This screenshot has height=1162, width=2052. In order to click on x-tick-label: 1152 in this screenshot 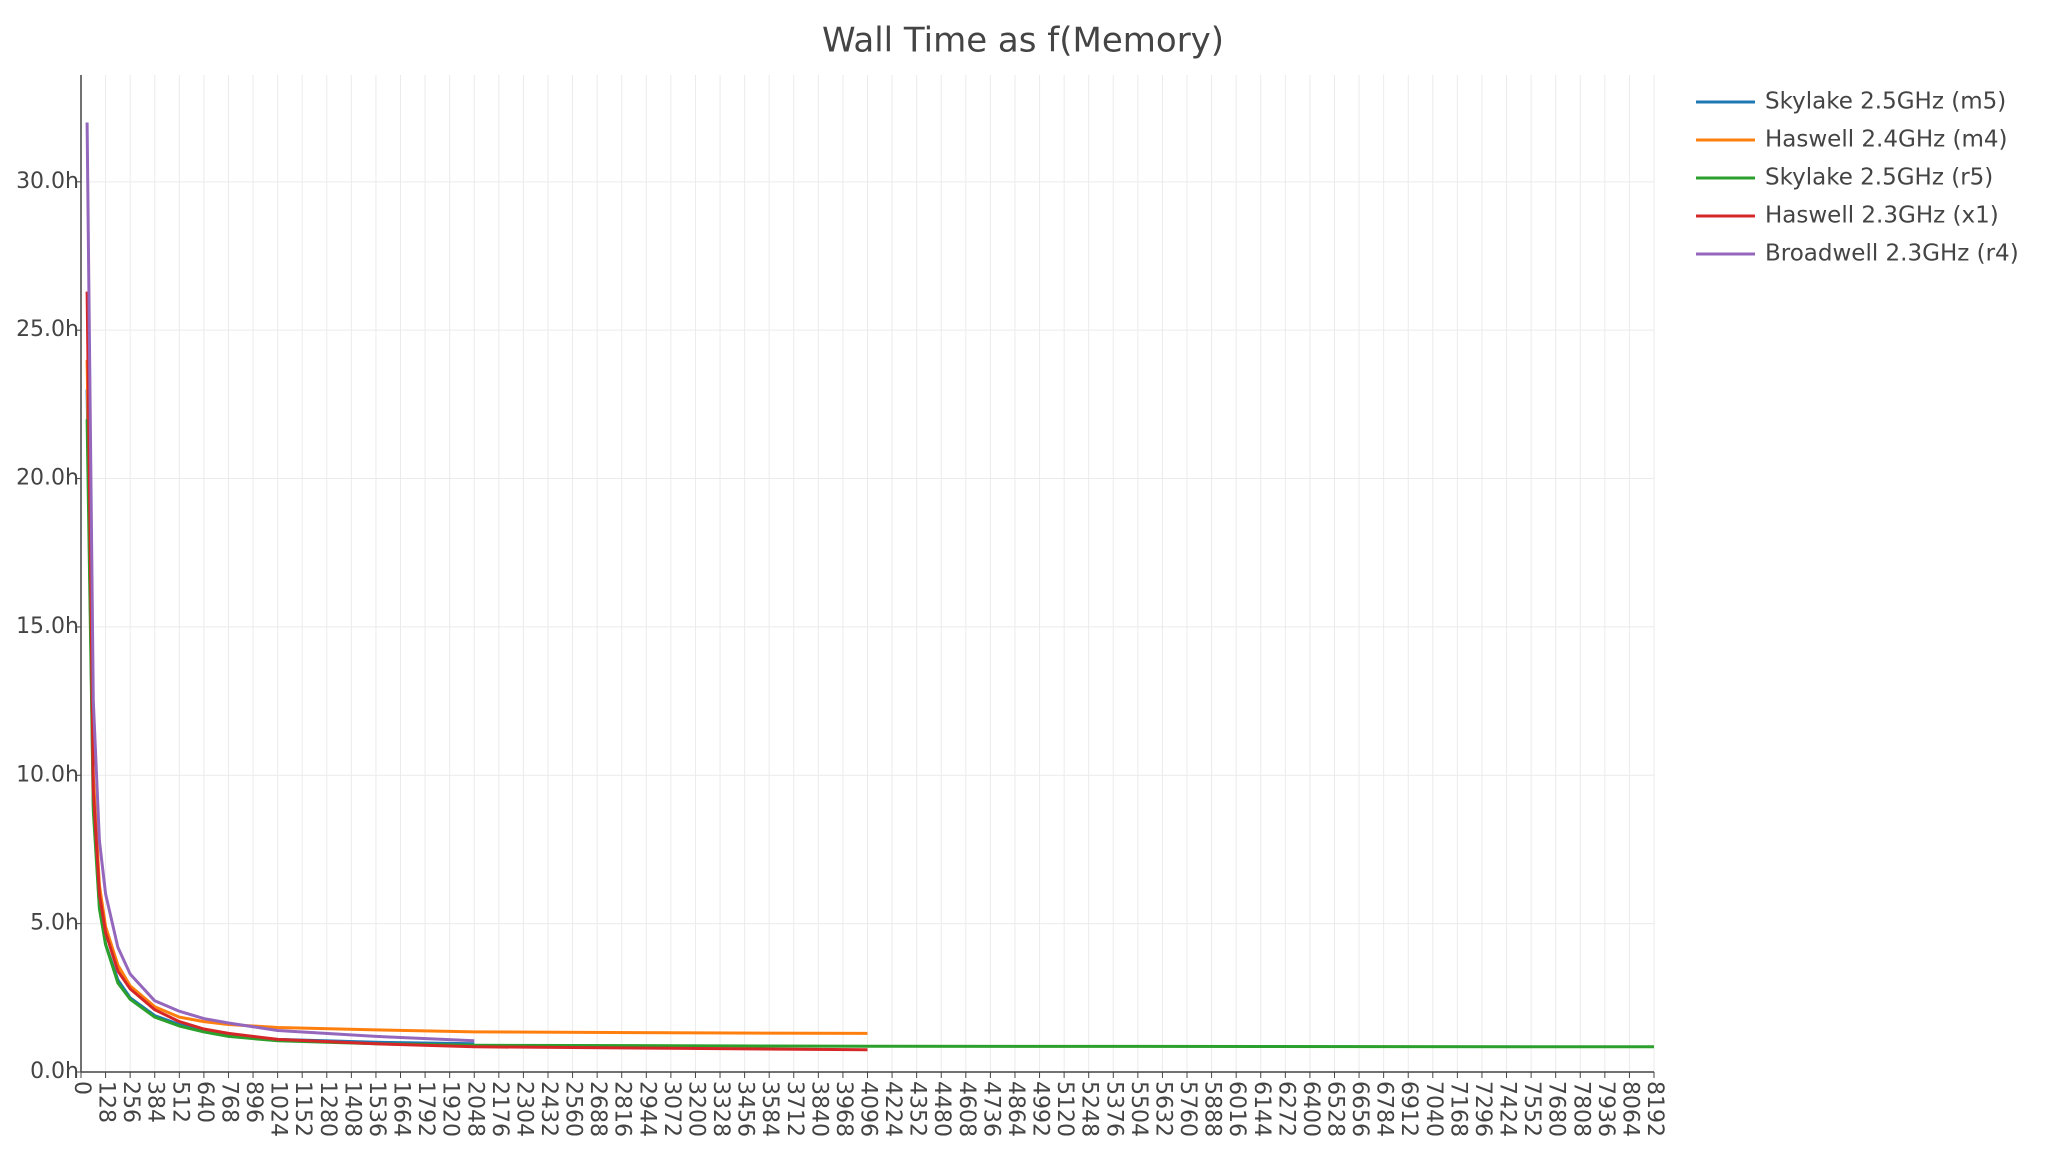, I will do `click(302, 1109)`.